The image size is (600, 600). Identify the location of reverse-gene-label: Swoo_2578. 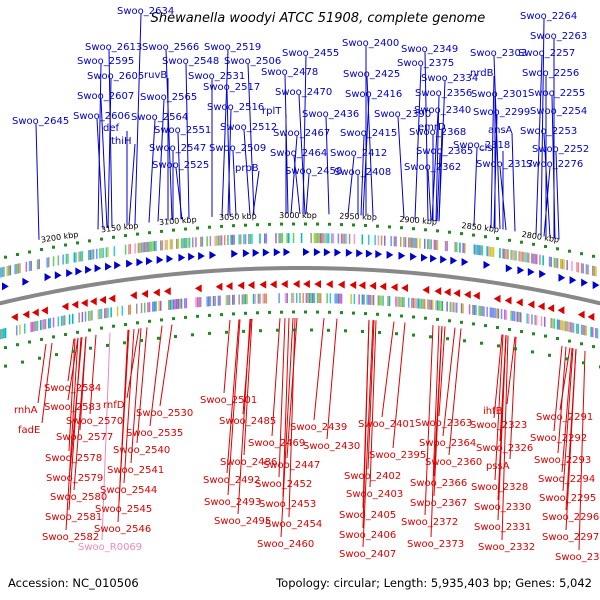
(73, 458).